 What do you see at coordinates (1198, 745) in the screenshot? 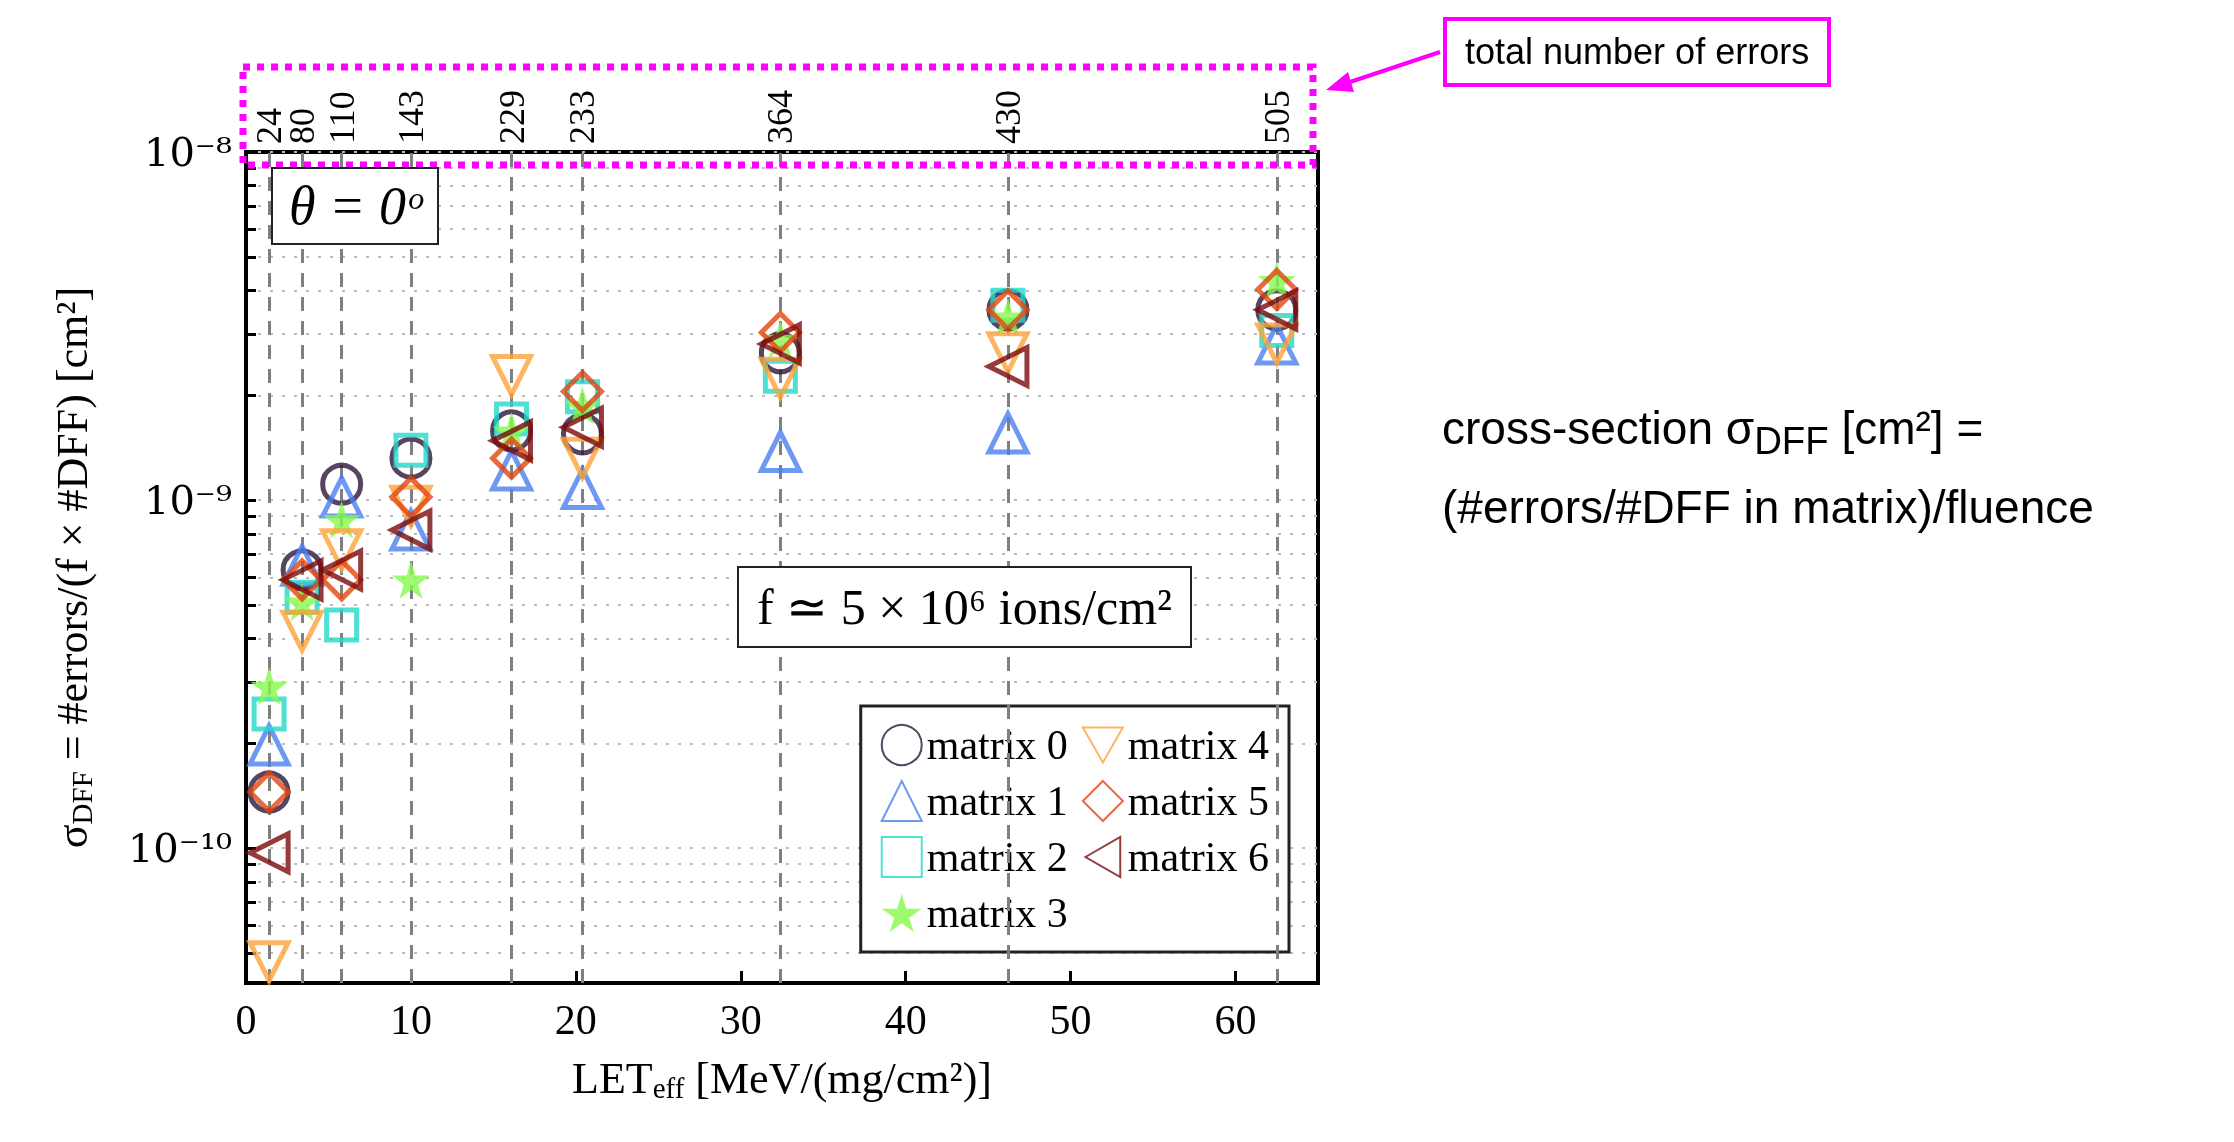
I see `legend-label: matrix 4` at bounding box center [1198, 745].